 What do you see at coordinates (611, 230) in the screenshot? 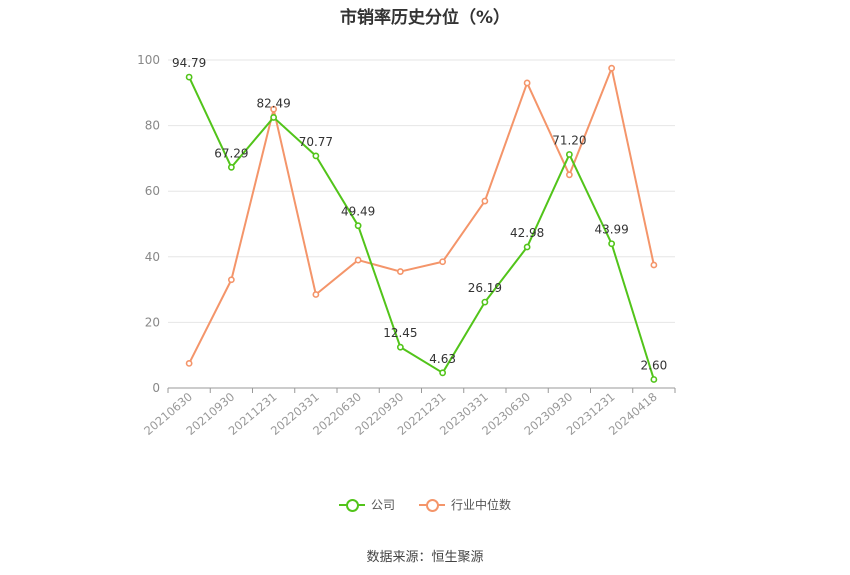
I see `data-label: 43.99` at bounding box center [611, 230].